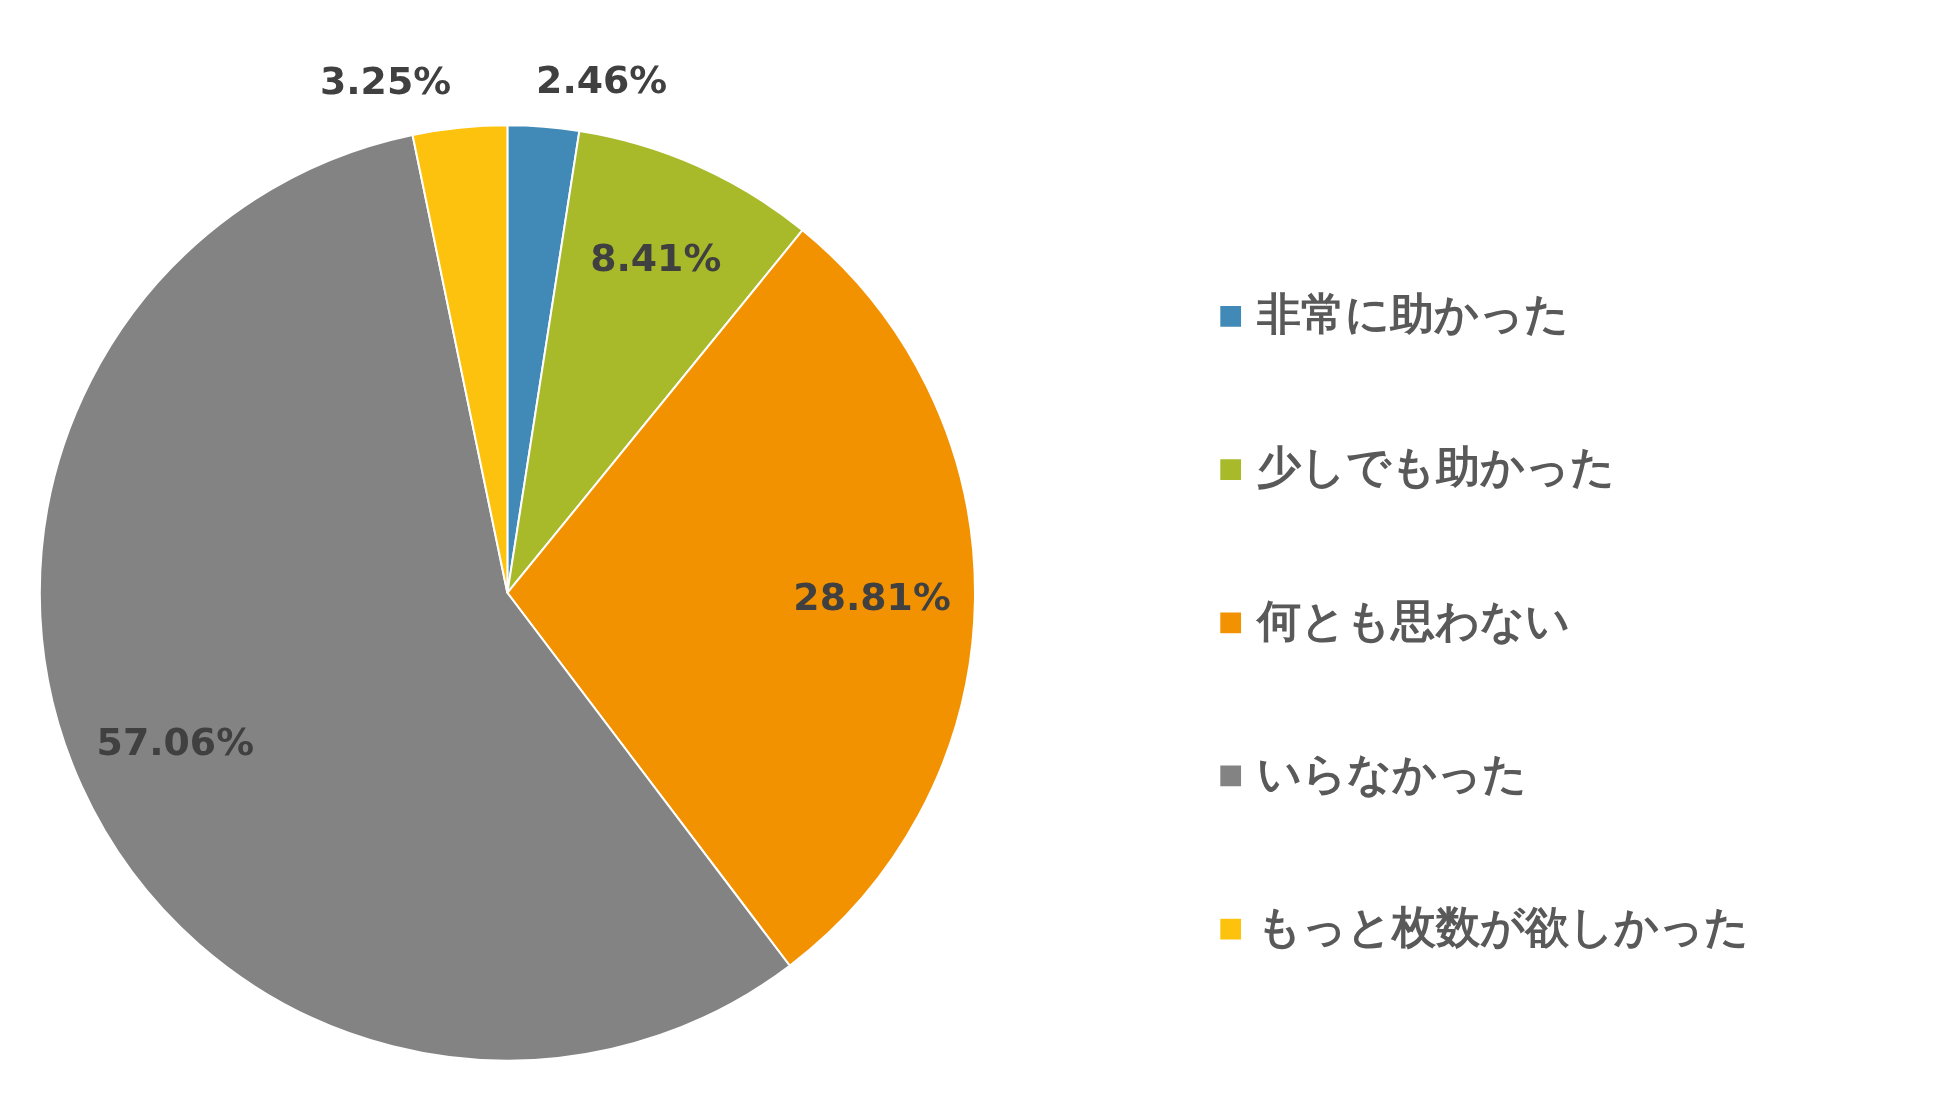 Image resolution: width=1950 pixels, height=1097 pixels. Describe the element at coordinates (656, 257) in the screenshot. I see `data-label: 8.41%` at that location.